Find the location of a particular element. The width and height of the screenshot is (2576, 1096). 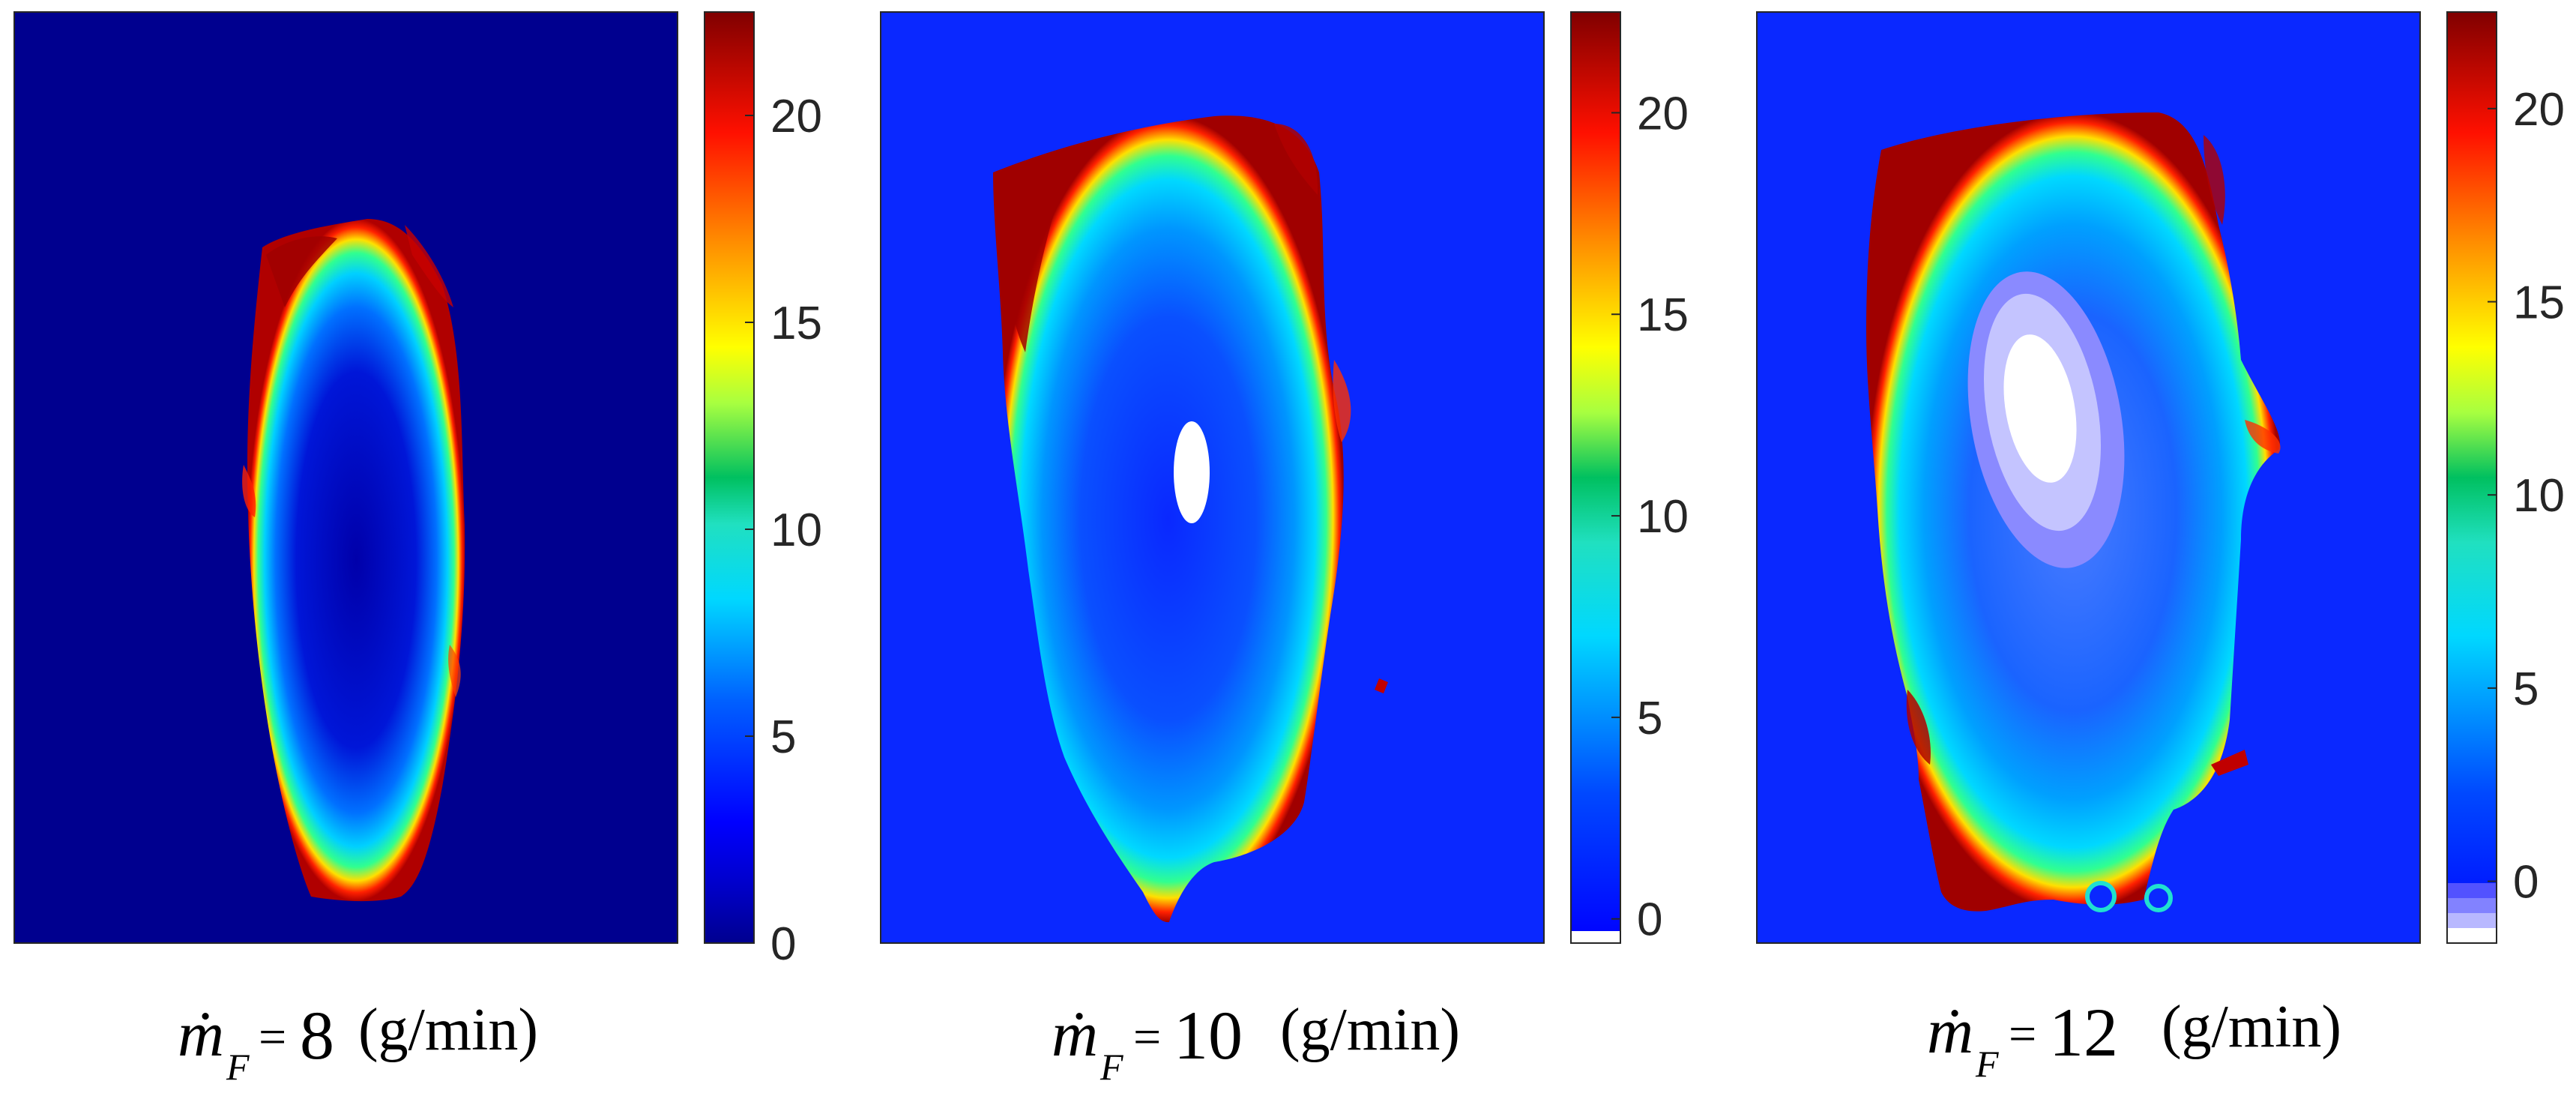

colorbar-1-tick-label: 5 is located at coordinates (783, 737).